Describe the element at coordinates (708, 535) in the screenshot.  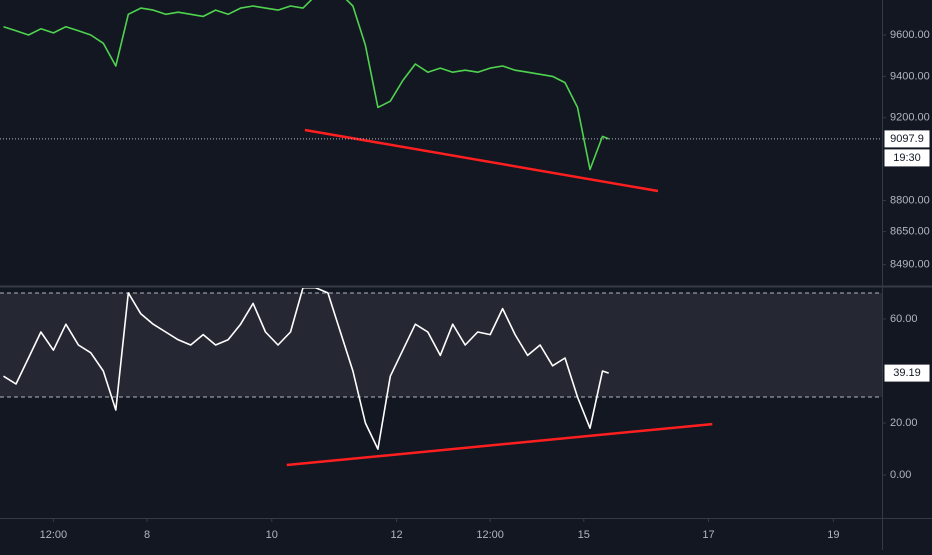
I see `x-tick-label: 17` at that location.